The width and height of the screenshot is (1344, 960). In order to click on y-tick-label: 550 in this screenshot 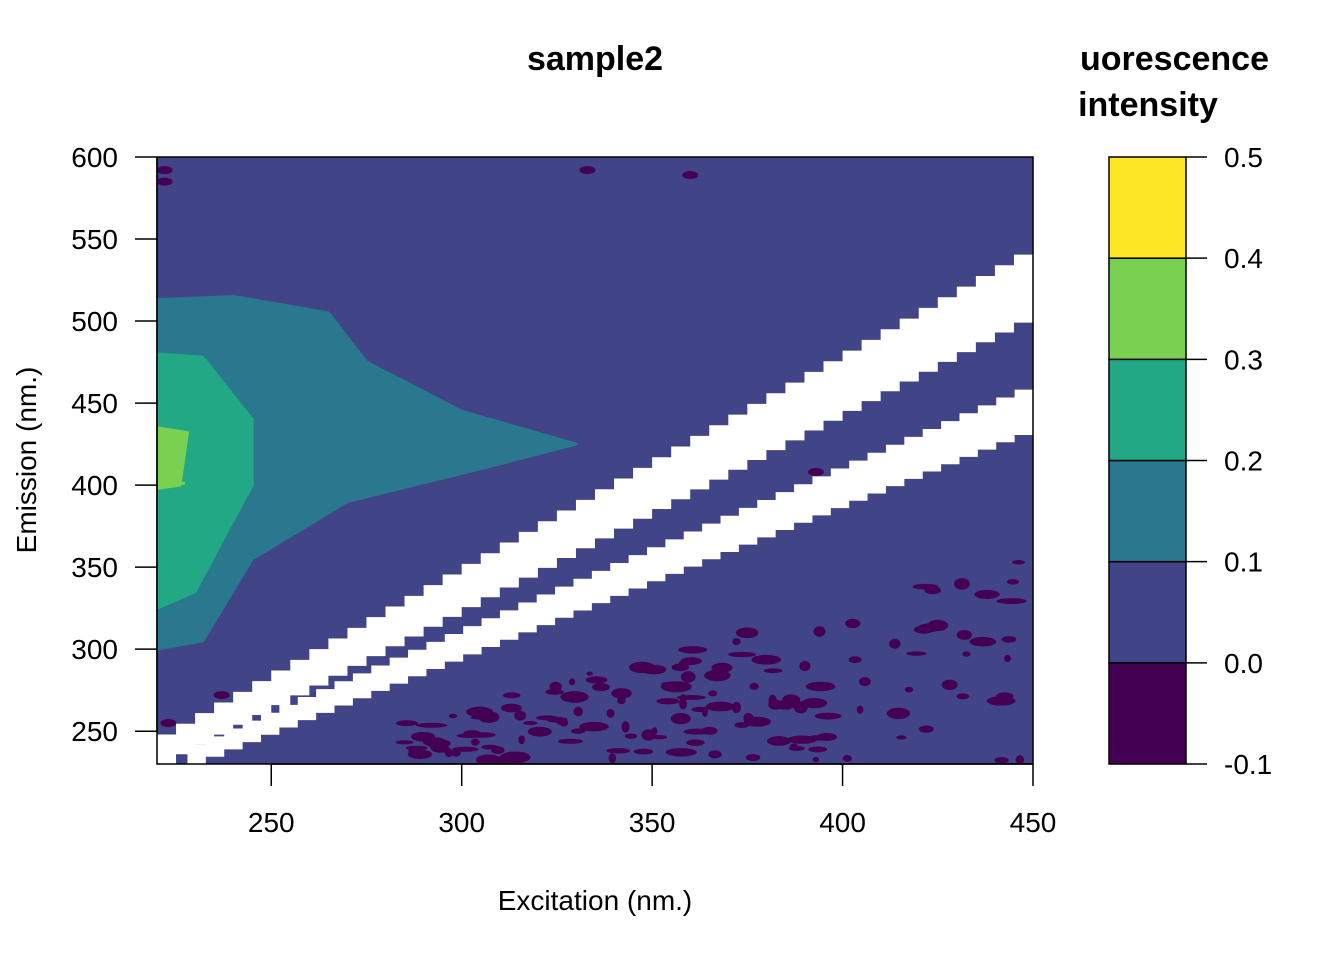, I will do `click(94, 239)`.